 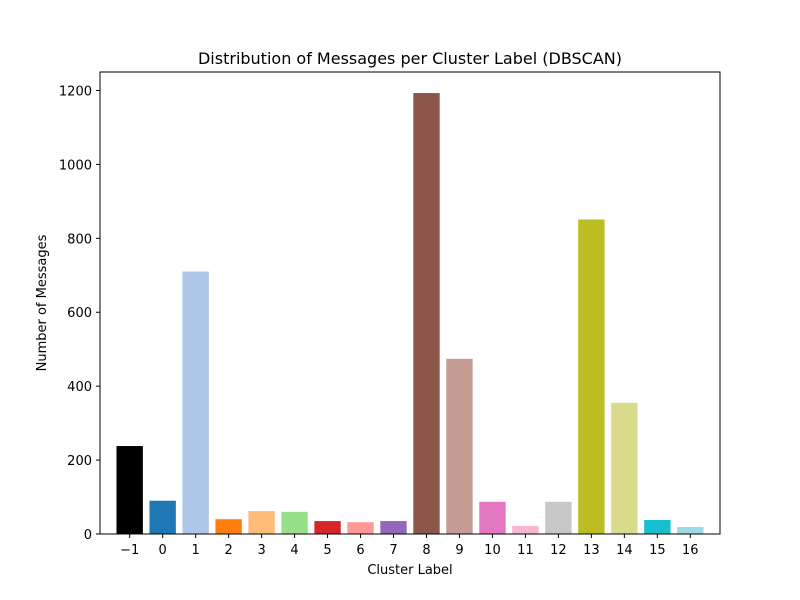 I want to click on x-tick-label: 12, so click(x=558, y=550).